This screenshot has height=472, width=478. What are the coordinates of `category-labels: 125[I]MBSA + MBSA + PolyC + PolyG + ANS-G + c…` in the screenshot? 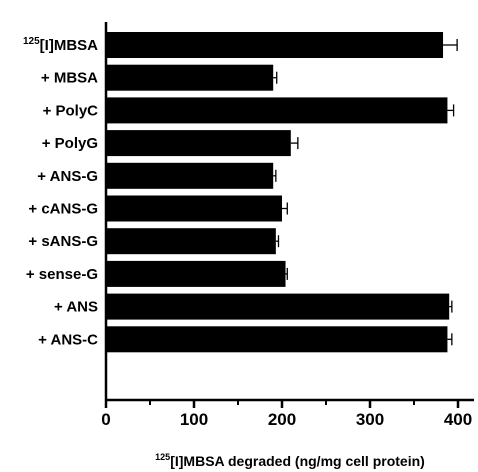 It's located at (60, 192).